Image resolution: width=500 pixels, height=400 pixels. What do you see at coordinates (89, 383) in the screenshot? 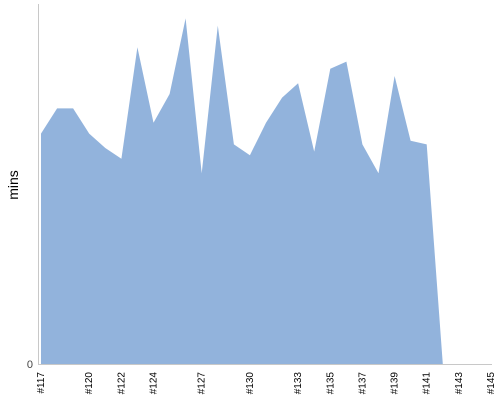
I see `x-tick-label: #120` at bounding box center [89, 383].